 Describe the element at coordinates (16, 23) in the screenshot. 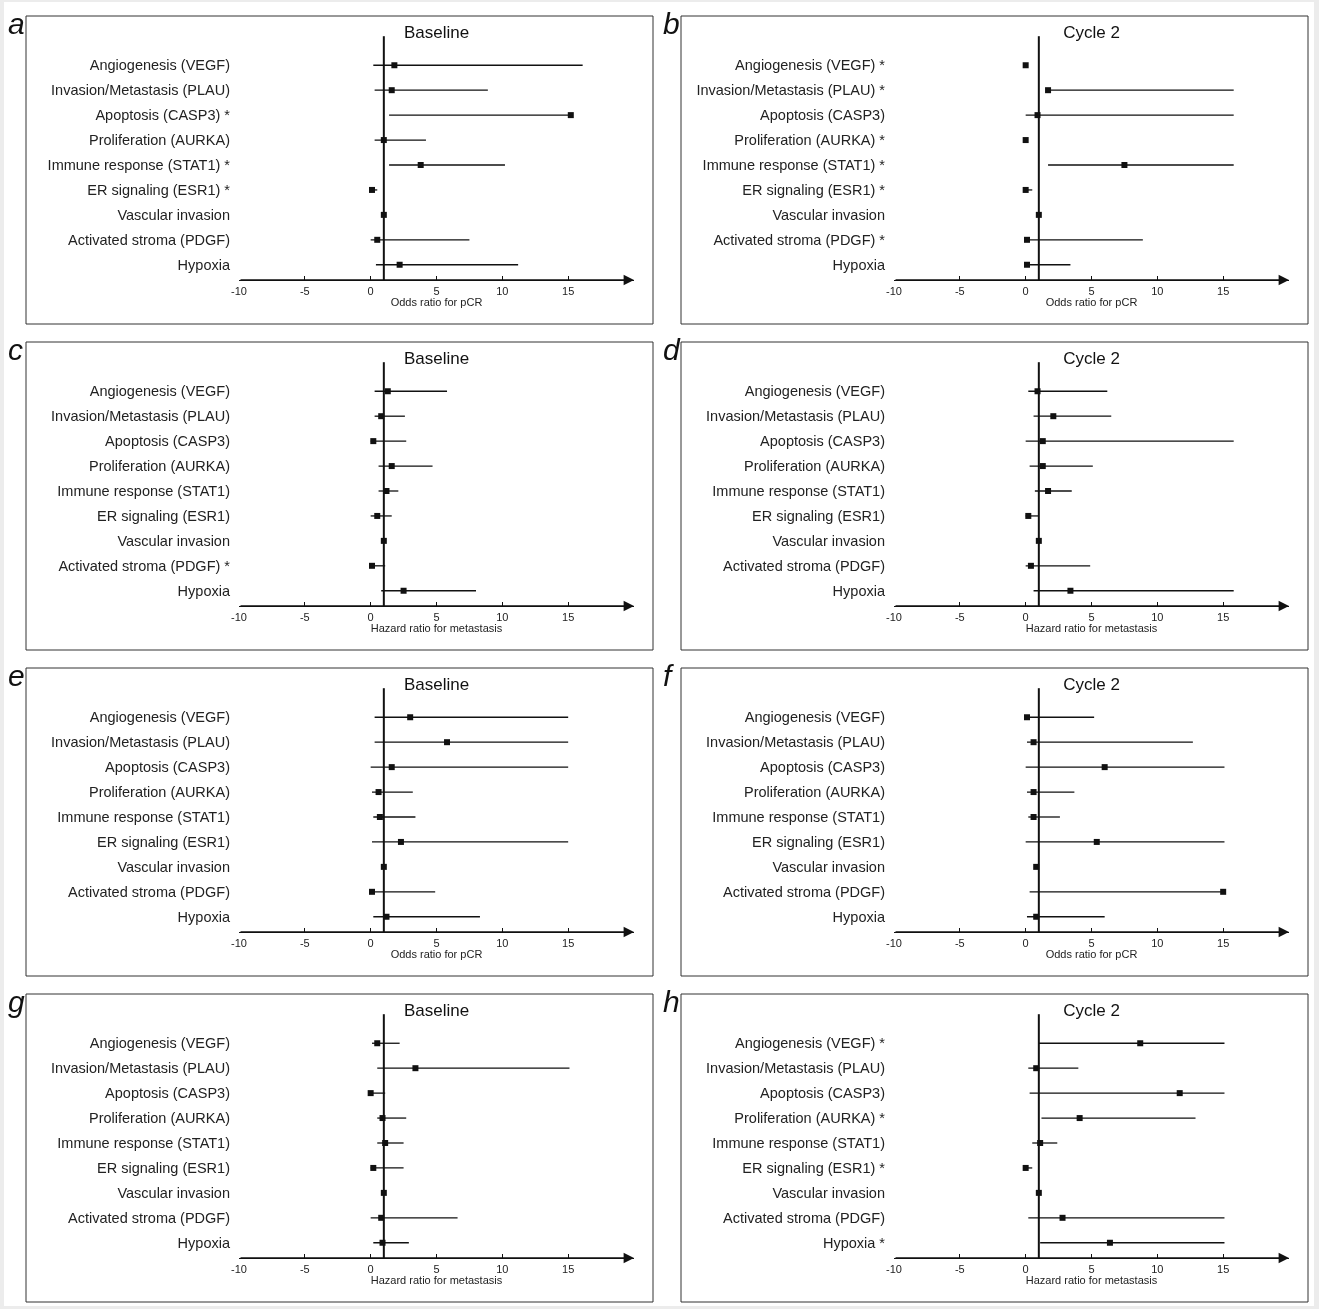

I see `text: a` at that location.